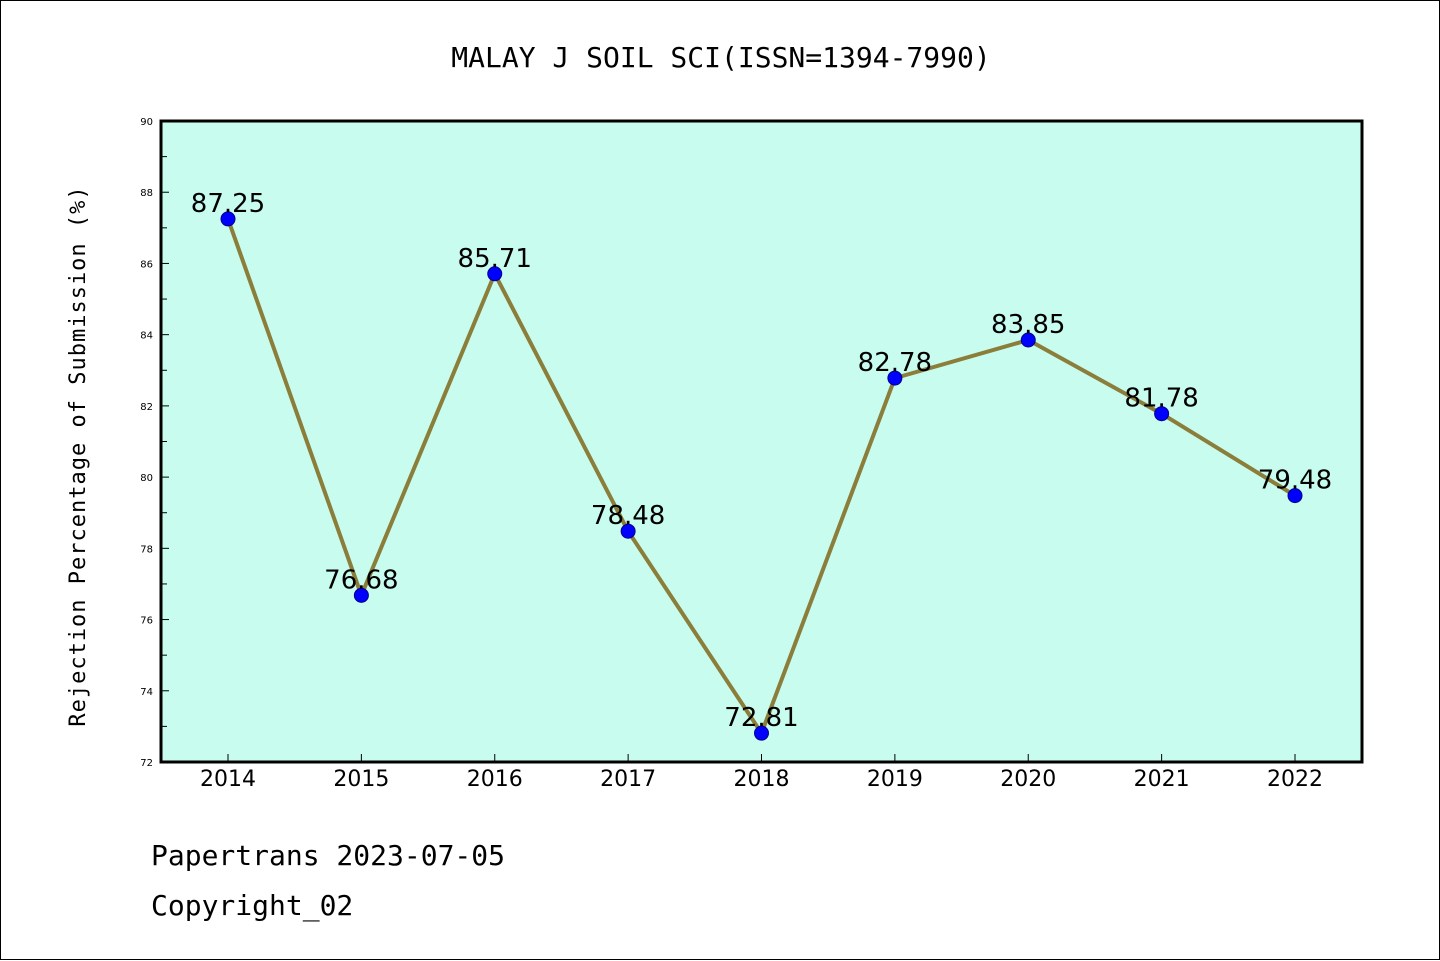  Describe the element at coordinates (328, 855) in the screenshot. I see `footer-date: Papertrans 2023-07-05` at that location.